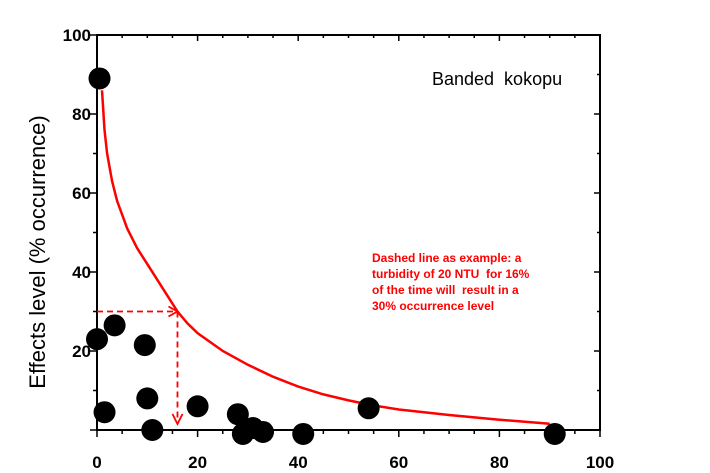 The height and width of the screenshot is (473, 710). I want to click on x-tick-label: 40, so click(298, 462).